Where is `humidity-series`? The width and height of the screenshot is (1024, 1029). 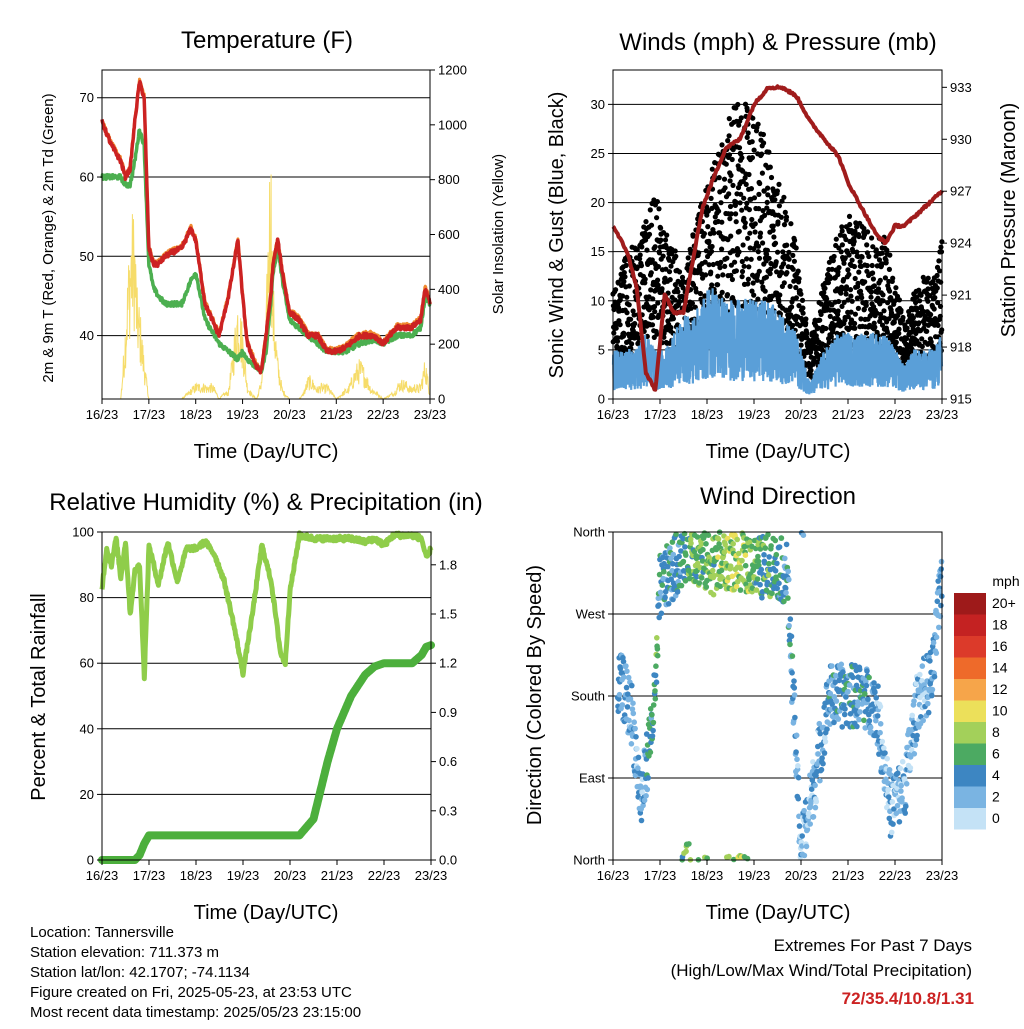 humidity-series is located at coordinates (266, 697).